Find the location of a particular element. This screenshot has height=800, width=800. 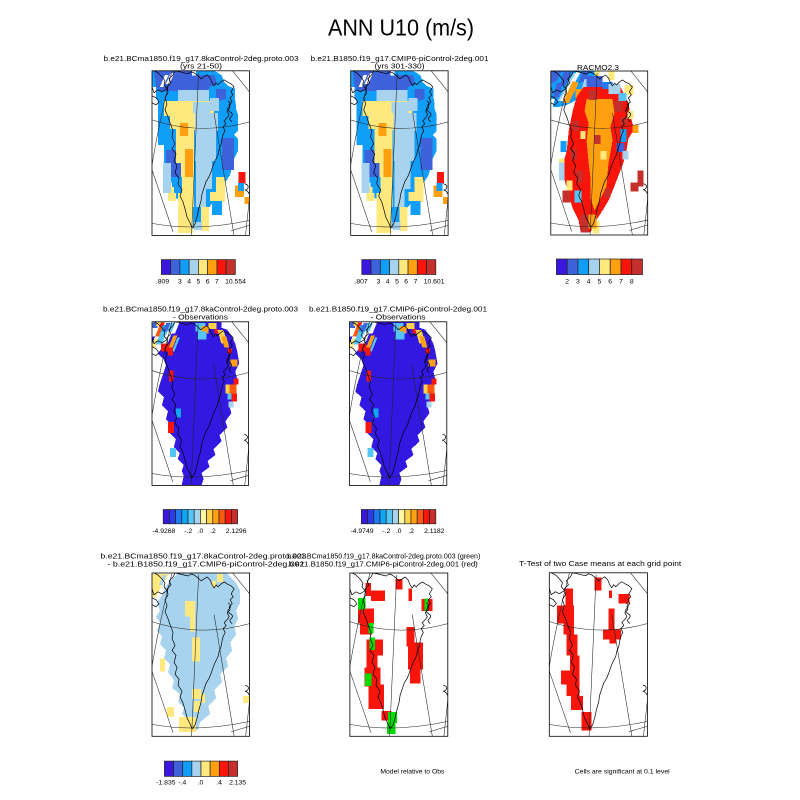

svg-text: ANN U10 (m/s) is located at coordinates (401, 27).